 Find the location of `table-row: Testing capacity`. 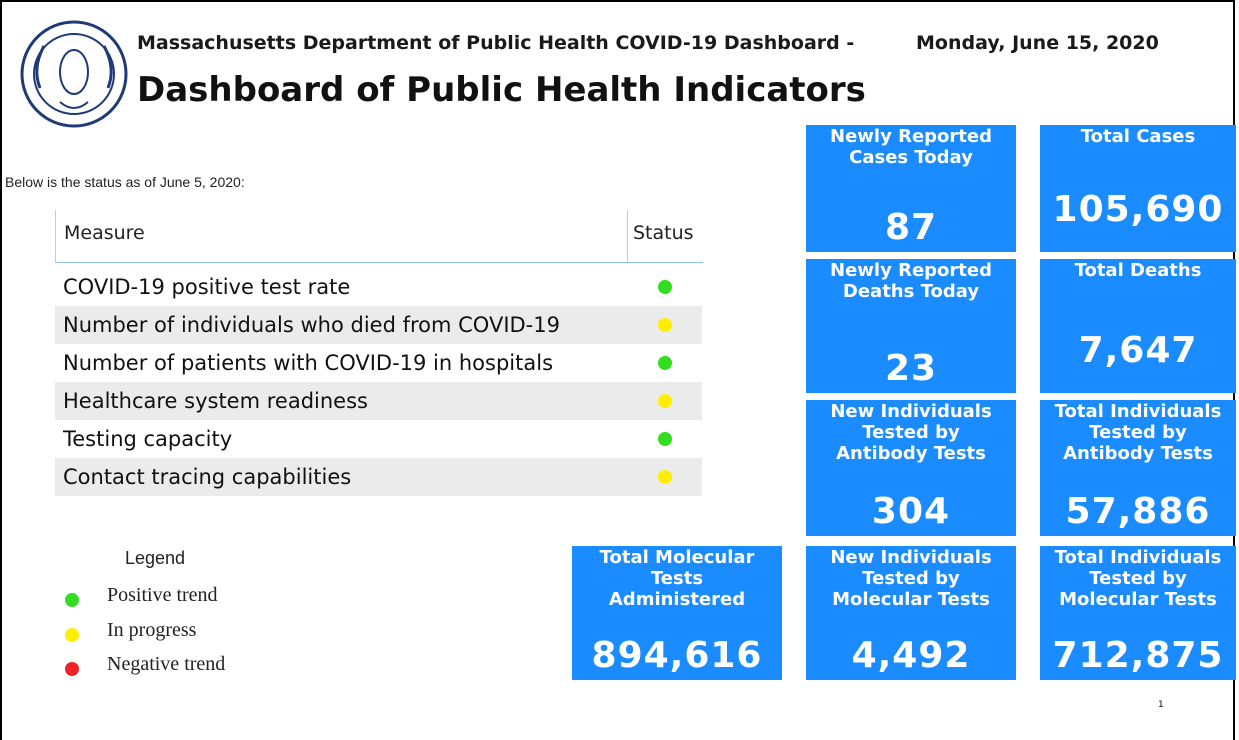

table-row: Testing capacity is located at coordinates (378, 439).